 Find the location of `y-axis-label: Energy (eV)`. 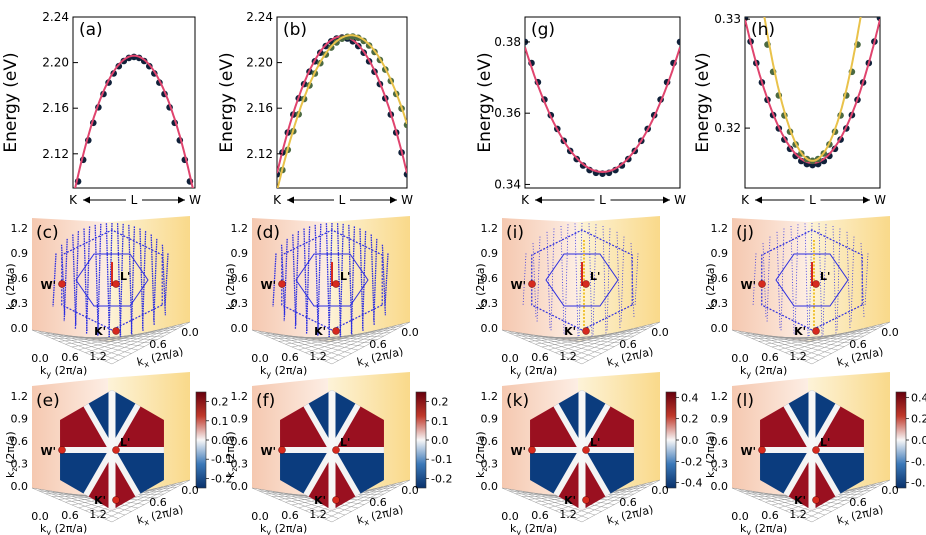

y-axis-label: Energy (eV) is located at coordinates (11, 102).